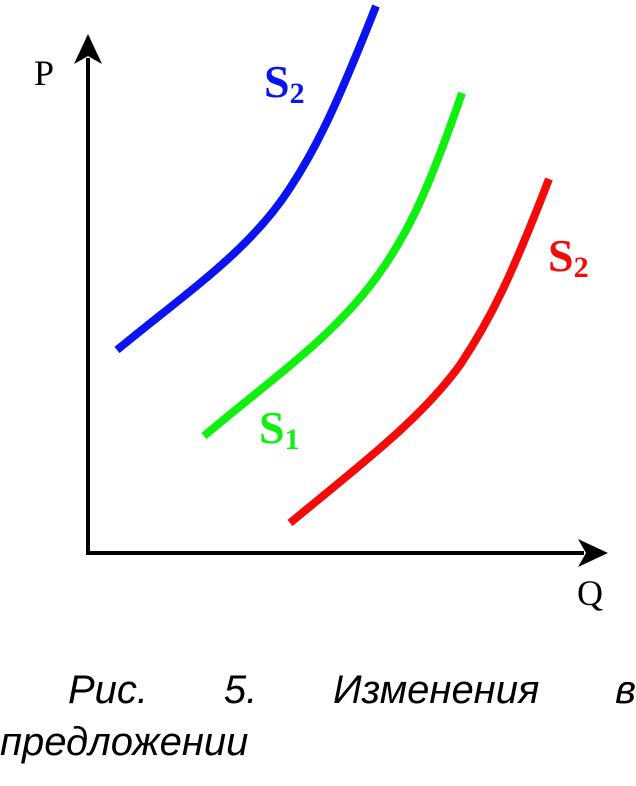 This screenshot has width=636, height=786. What do you see at coordinates (593, 553) in the screenshot?
I see `x-axis-arrow` at bounding box center [593, 553].